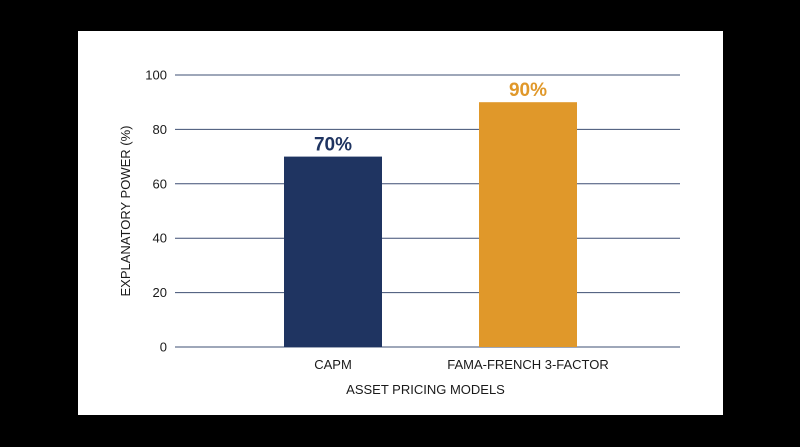 This screenshot has width=800, height=447. What do you see at coordinates (125, 211) in the screenshot?
I see `y-axis-title: EXPLANATORY POWER (%)` at bounding box center [125, 211].